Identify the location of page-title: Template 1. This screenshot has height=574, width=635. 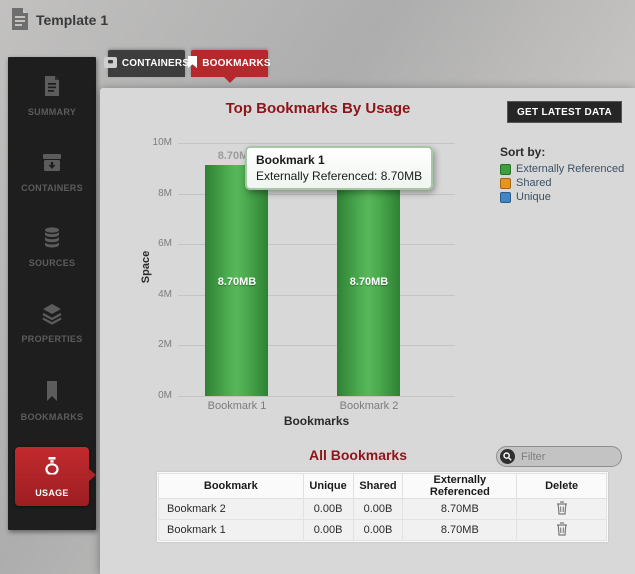
(72, 20).